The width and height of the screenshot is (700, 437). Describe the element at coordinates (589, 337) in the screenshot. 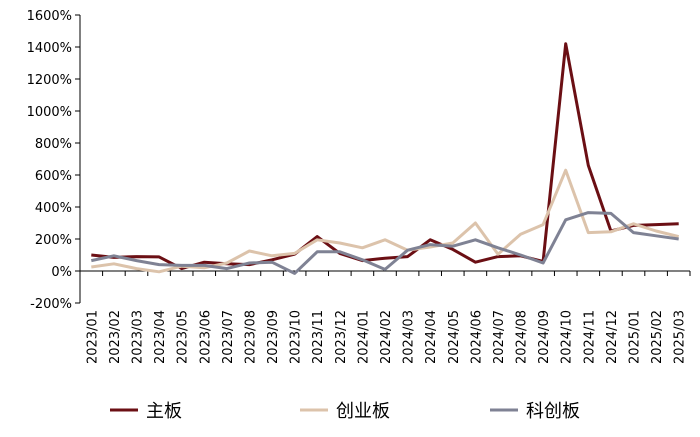

I see `x-tick-label: 2024/11` at that location.